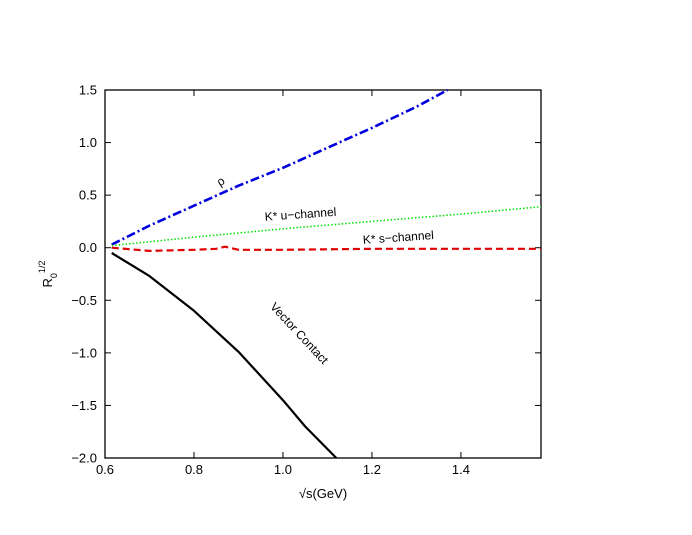  I want to click on series-line-k-s-channel, so click(326, 248).